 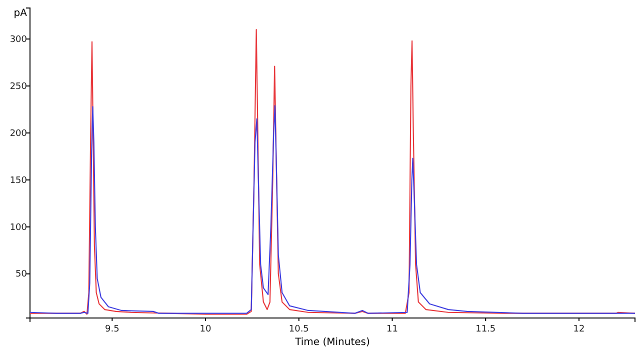 What do you see at coordinates (392, 329) in the screenshot?
I see `x-tick-label: 11` at bounding box center [392, 329].